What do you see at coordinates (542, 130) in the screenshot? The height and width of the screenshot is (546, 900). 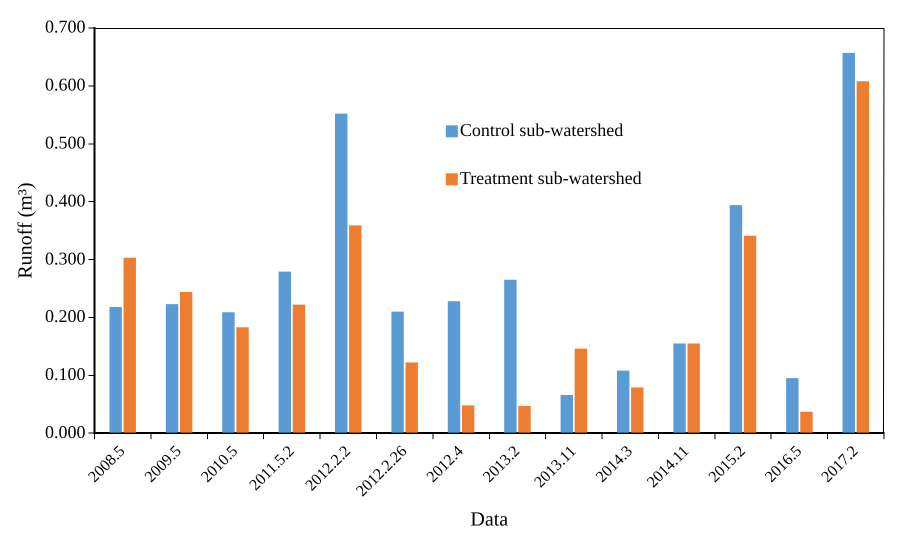 I see `legend-label: Control sub-watershed` at bounding box center [542, 130].